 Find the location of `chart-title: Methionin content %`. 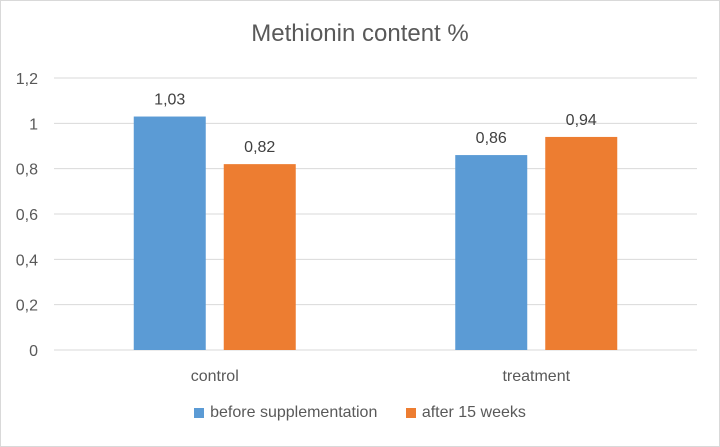

chart-title: Methionin content % is located at coordinates (360, 33).